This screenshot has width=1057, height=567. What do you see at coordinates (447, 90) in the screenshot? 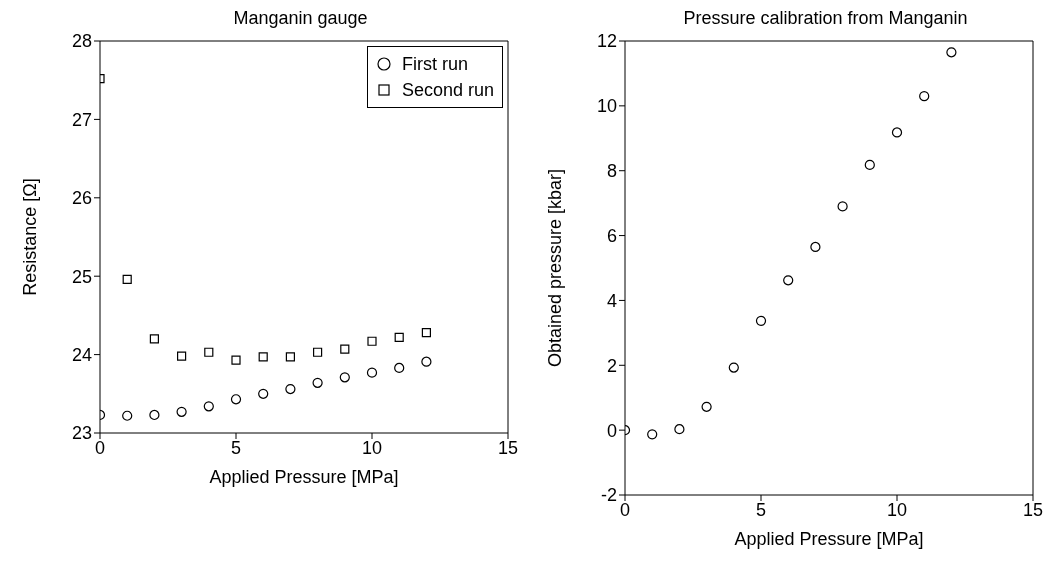
I see `legend-label: Second run` at bounding box center [447, 90].